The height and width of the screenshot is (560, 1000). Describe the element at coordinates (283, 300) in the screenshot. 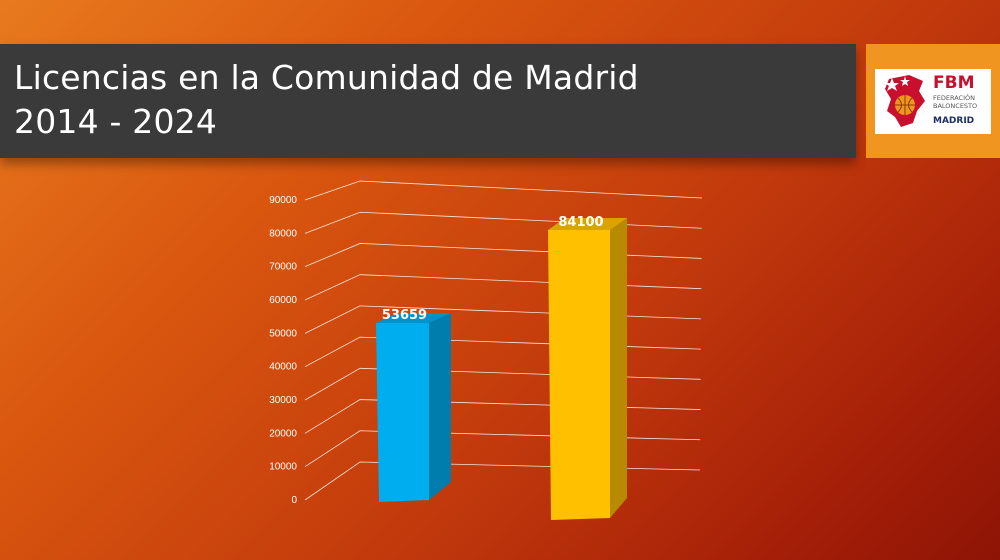

I see `y-tick-label: 60000` at that location.